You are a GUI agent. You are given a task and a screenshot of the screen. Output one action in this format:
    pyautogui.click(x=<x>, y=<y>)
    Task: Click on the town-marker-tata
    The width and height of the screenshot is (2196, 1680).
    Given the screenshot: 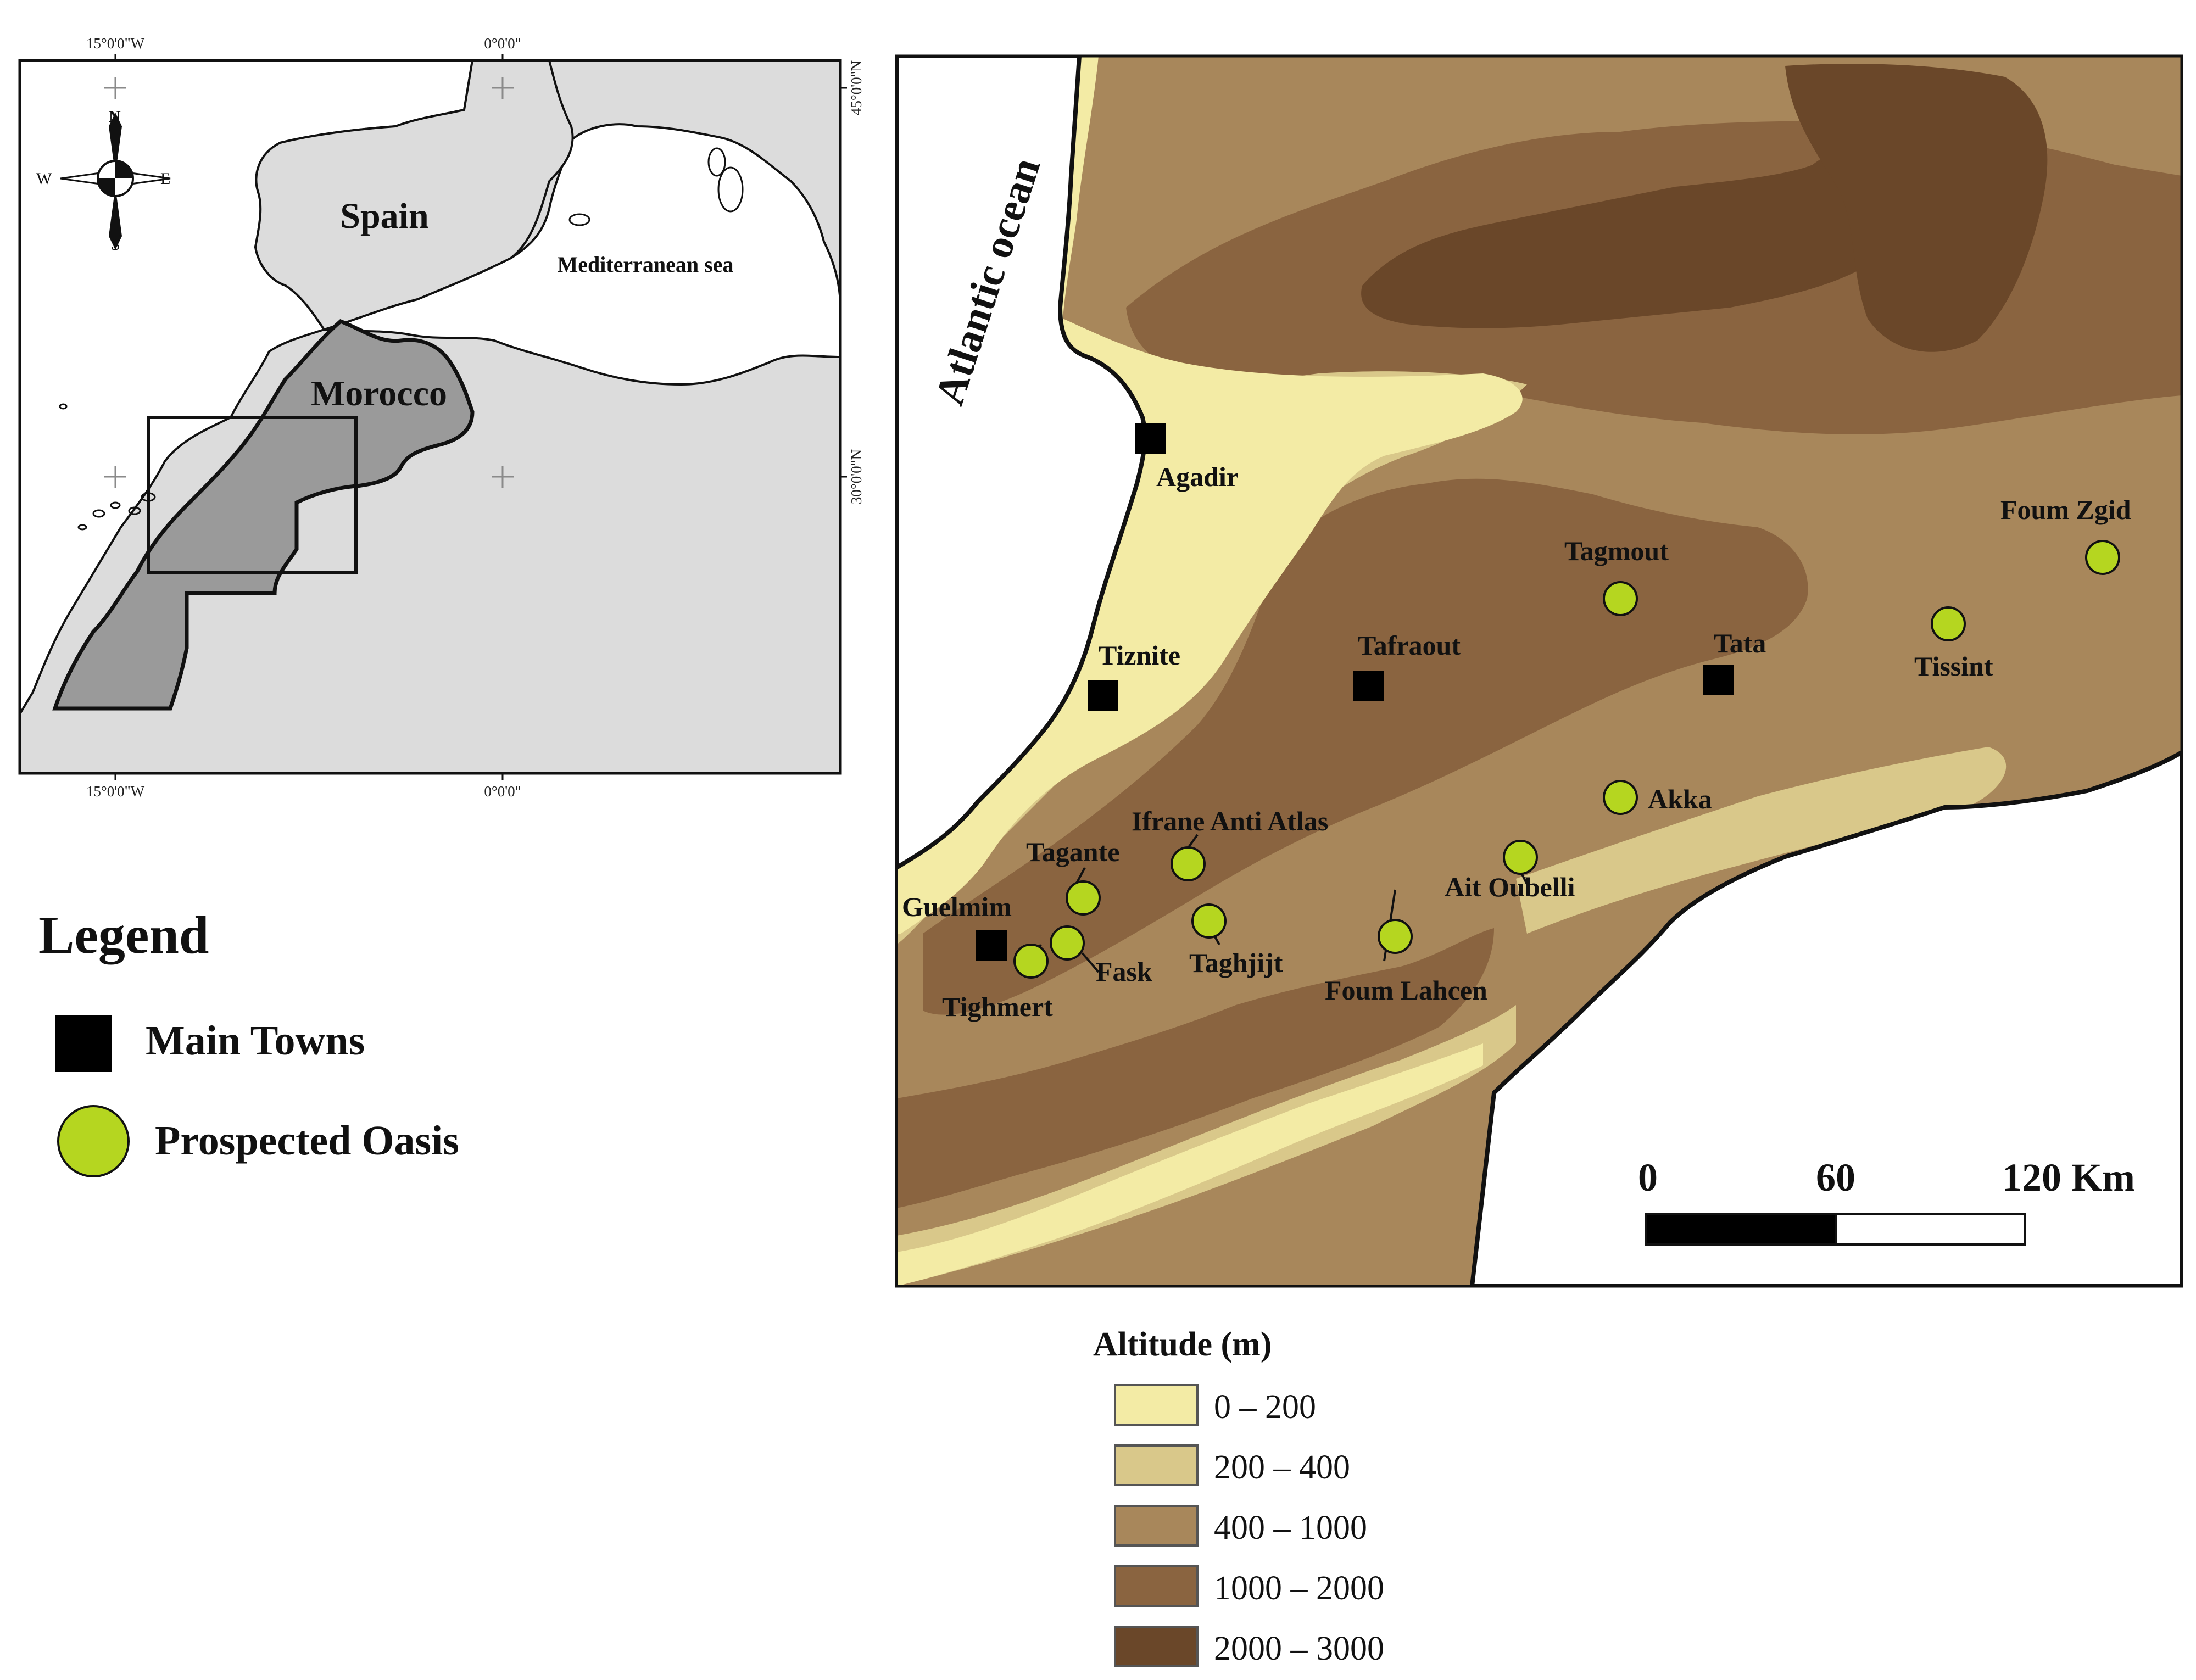 What is the action you would take?
    pyautogui.click(x=1718, y=680)
    